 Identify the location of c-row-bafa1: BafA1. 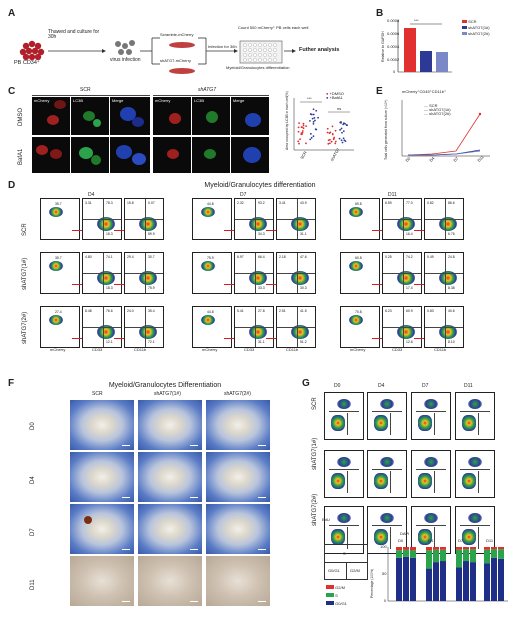
(21, 156).